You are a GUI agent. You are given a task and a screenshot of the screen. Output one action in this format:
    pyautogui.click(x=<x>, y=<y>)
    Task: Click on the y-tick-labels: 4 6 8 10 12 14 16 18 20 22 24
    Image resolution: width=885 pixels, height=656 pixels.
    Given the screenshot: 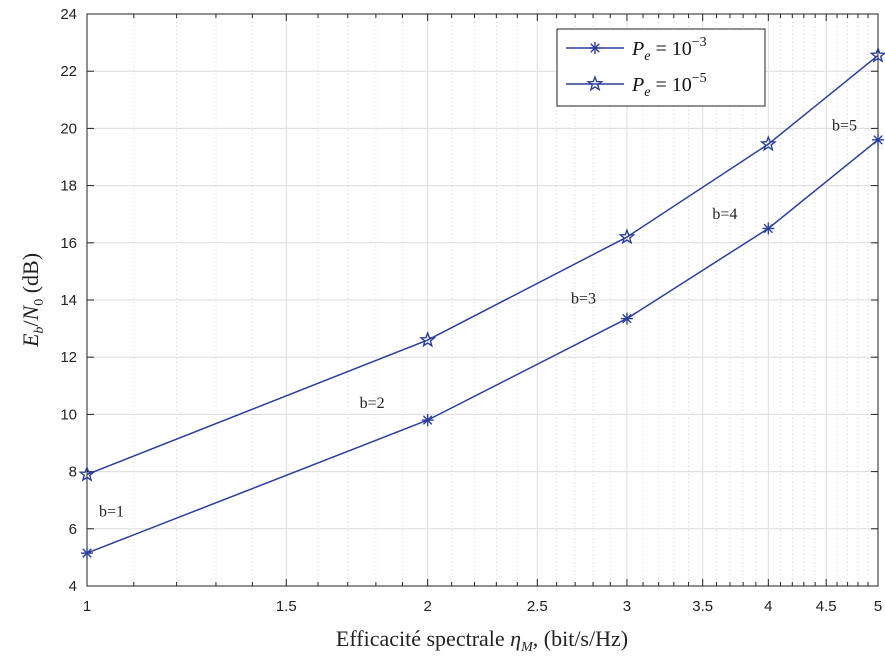 What is the action you would take?
    pyautogui.click(x=68, y=300)
    